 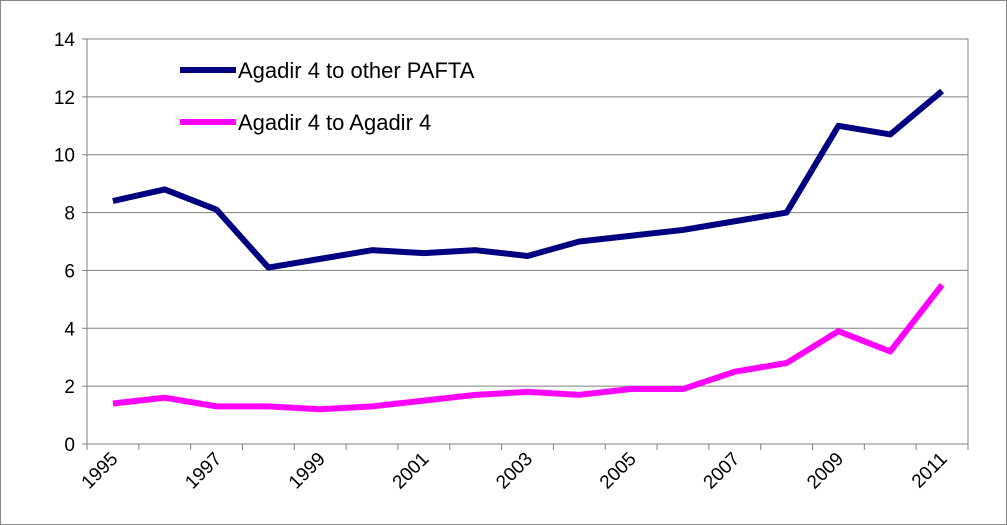 What do you see at coordinates (69, 271) in the screenshot?
I see `y-tick-label: 6` at bounding box center [69, 271].